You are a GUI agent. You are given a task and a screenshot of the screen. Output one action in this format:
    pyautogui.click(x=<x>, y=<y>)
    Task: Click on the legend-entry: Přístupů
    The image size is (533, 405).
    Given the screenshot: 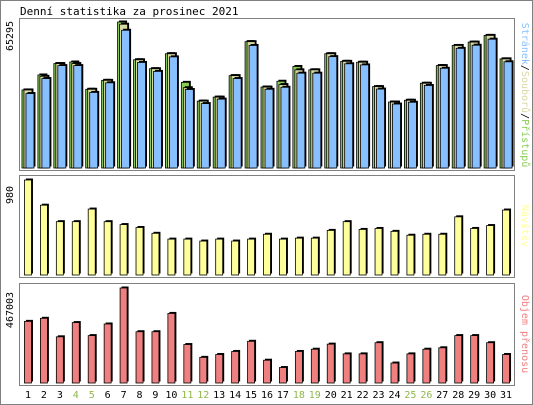 What is the action you would take?
    pyautogui.click(x=525, y=143)
    